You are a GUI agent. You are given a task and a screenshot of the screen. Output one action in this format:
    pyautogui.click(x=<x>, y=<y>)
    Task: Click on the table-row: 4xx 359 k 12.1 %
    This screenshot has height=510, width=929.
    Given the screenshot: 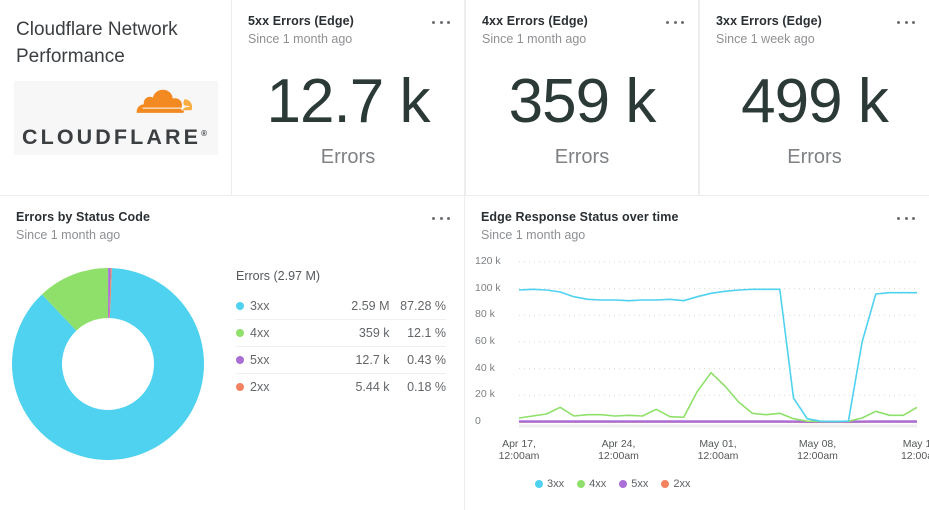 What is the action you would take?
    pyautogui.click(x=341, y=333)
    